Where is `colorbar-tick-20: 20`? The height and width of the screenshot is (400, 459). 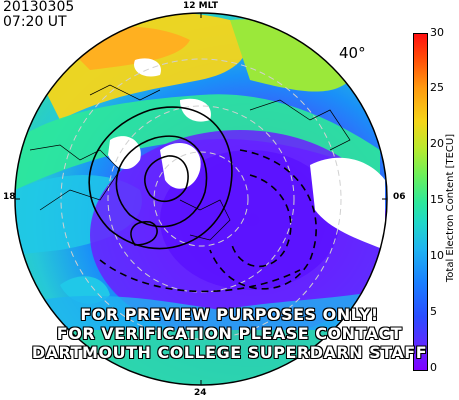
colorbar-tick-20: 20 is located at coordinates (437, 143).